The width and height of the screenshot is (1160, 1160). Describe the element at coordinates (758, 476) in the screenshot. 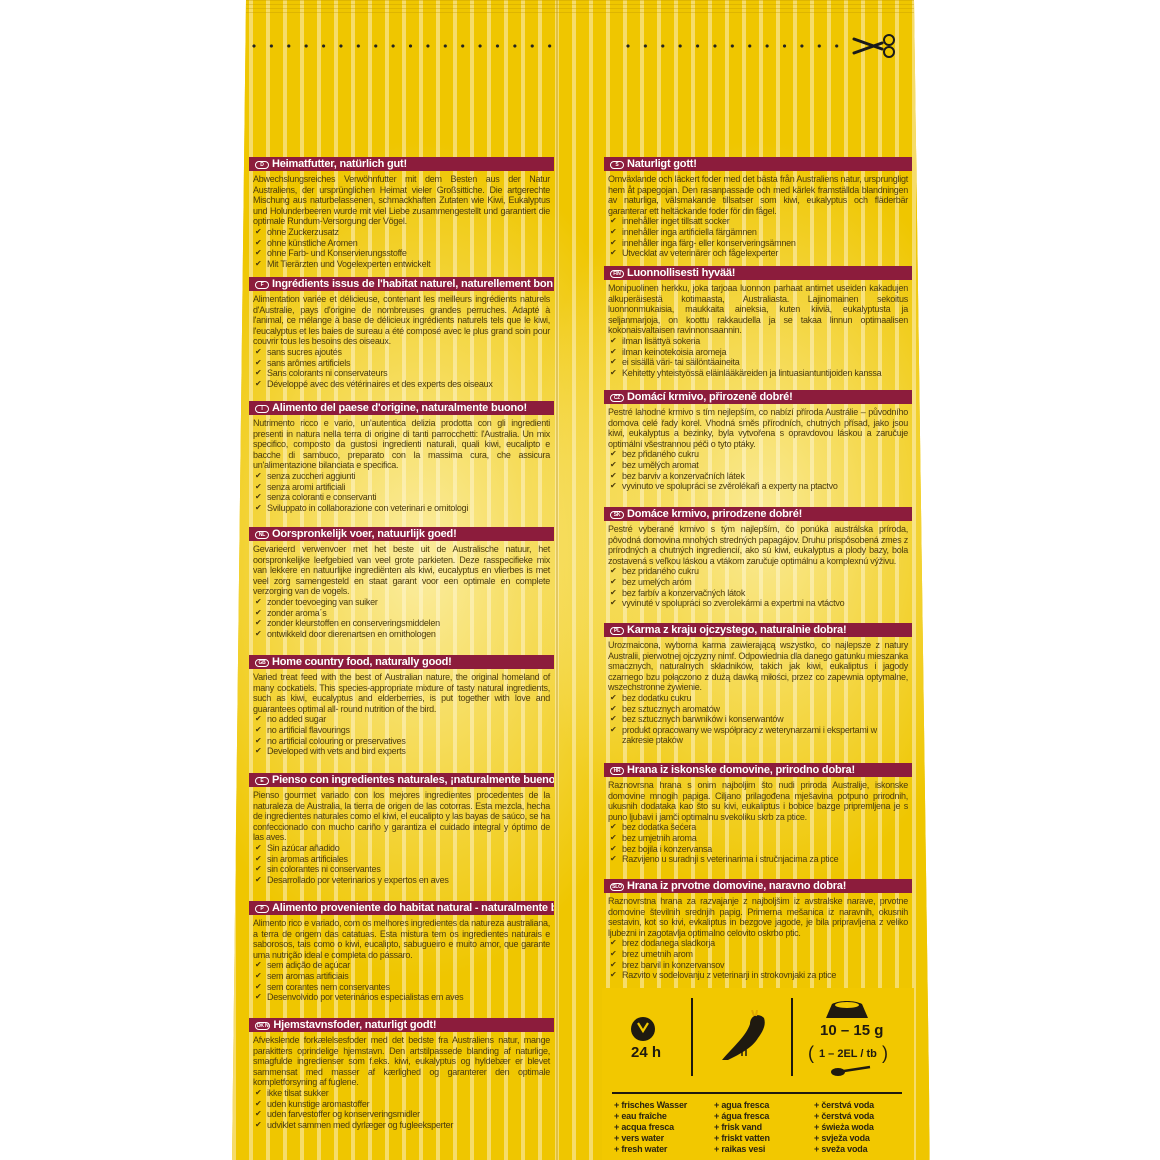

I see `check-list-item: bez barviv a konzervačních látek` at that location.